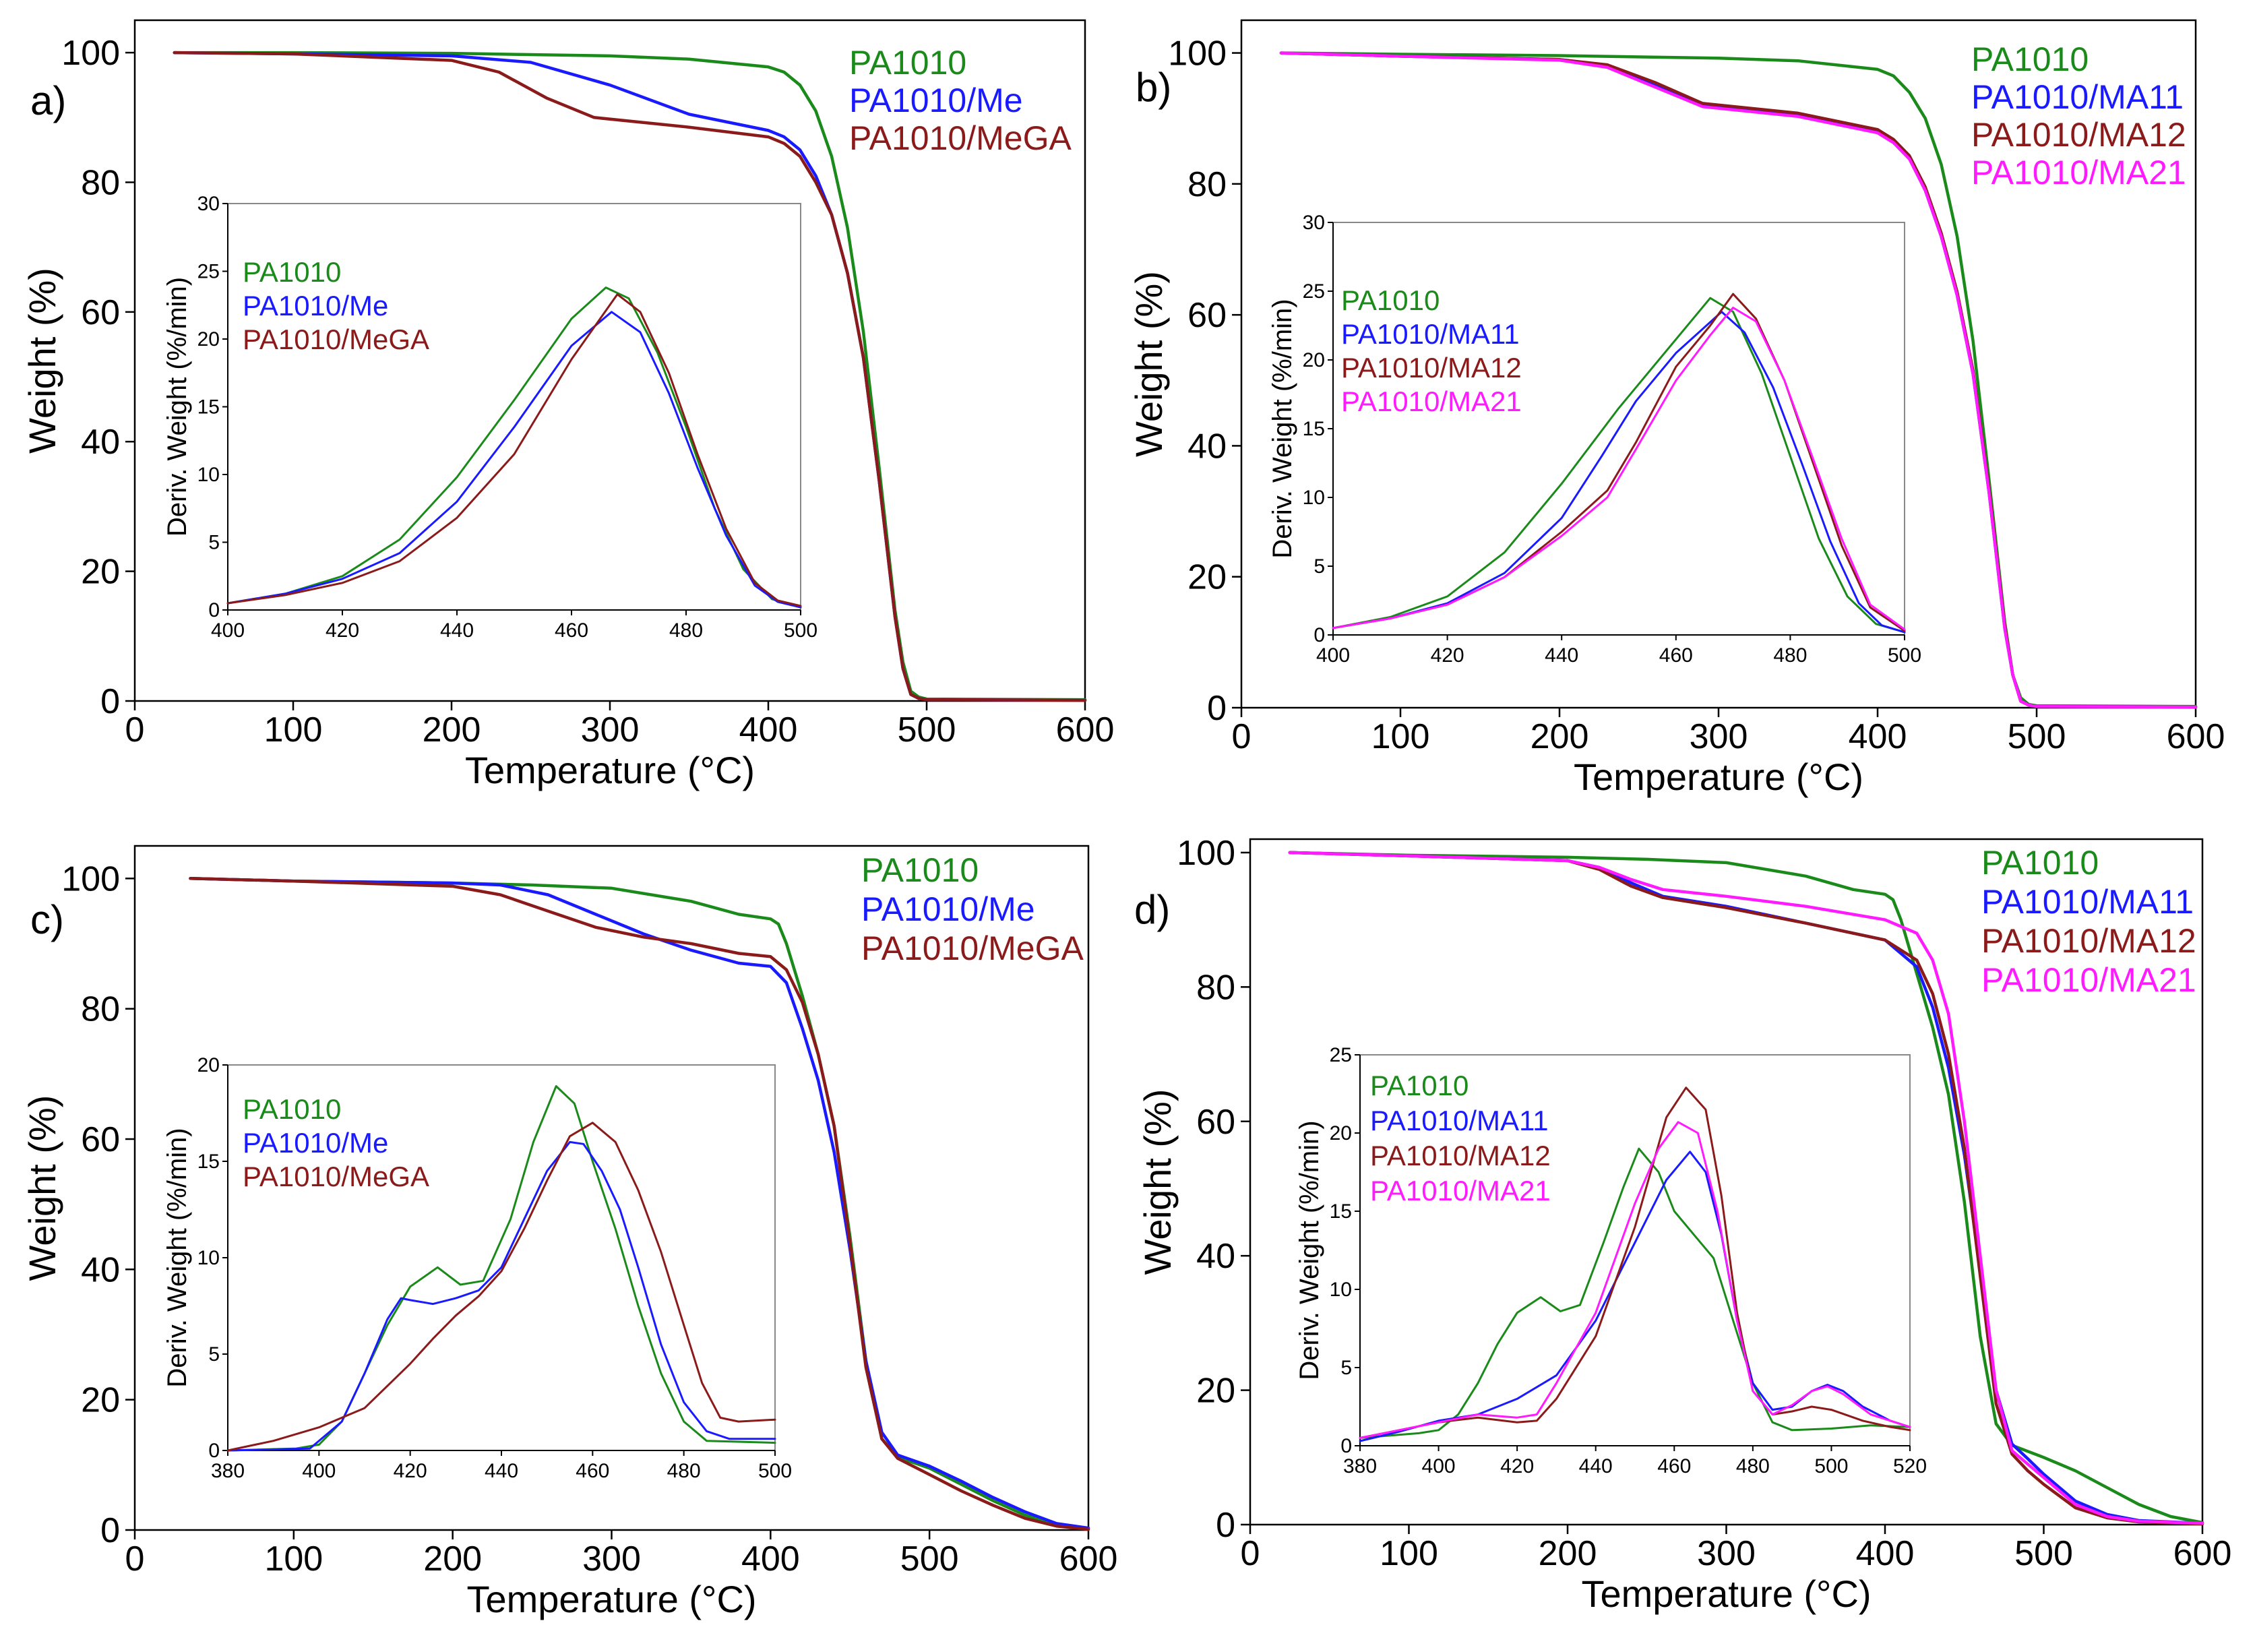 The width and height of the screenshot is (2255, 1652). Describe the element at coordinates (228, 630) in the screenshot. I see `inset-x-tick-label: 400` at that location.